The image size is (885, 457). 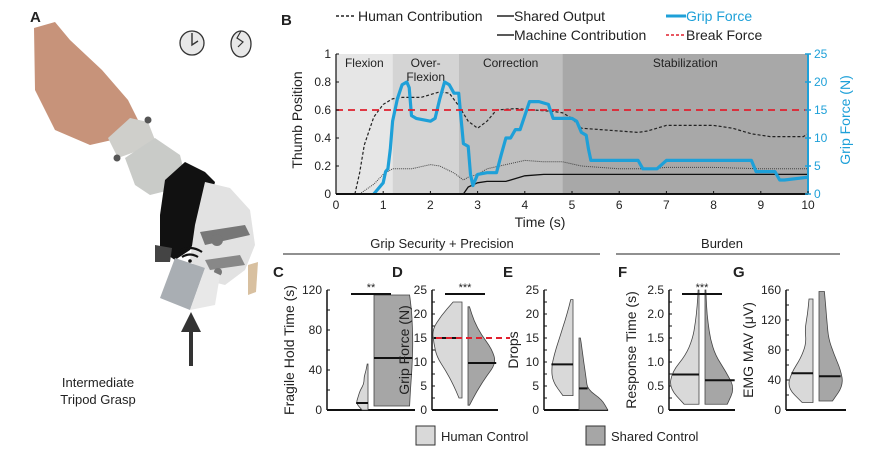 I want to click on x-tick-label: 6, so click(x=619, y=205).